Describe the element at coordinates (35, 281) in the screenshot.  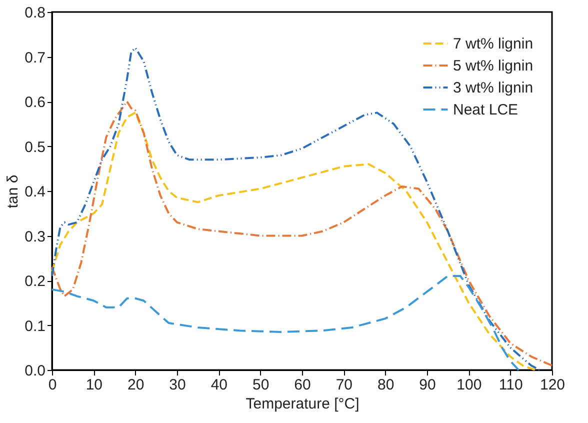
I see `y-tick-label: 0.2` at that location.